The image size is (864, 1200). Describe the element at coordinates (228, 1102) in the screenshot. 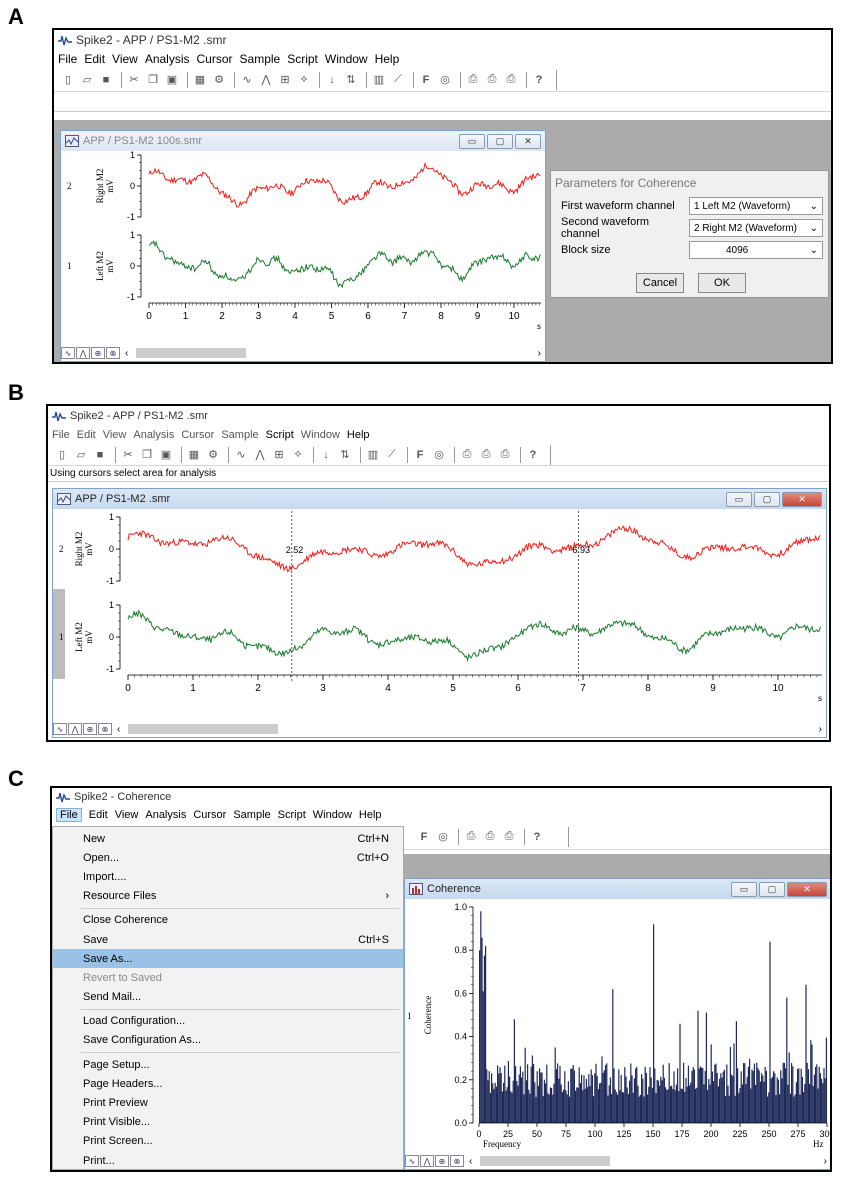

I see `file-menu-item-print-preview: Print Preview` at that location.